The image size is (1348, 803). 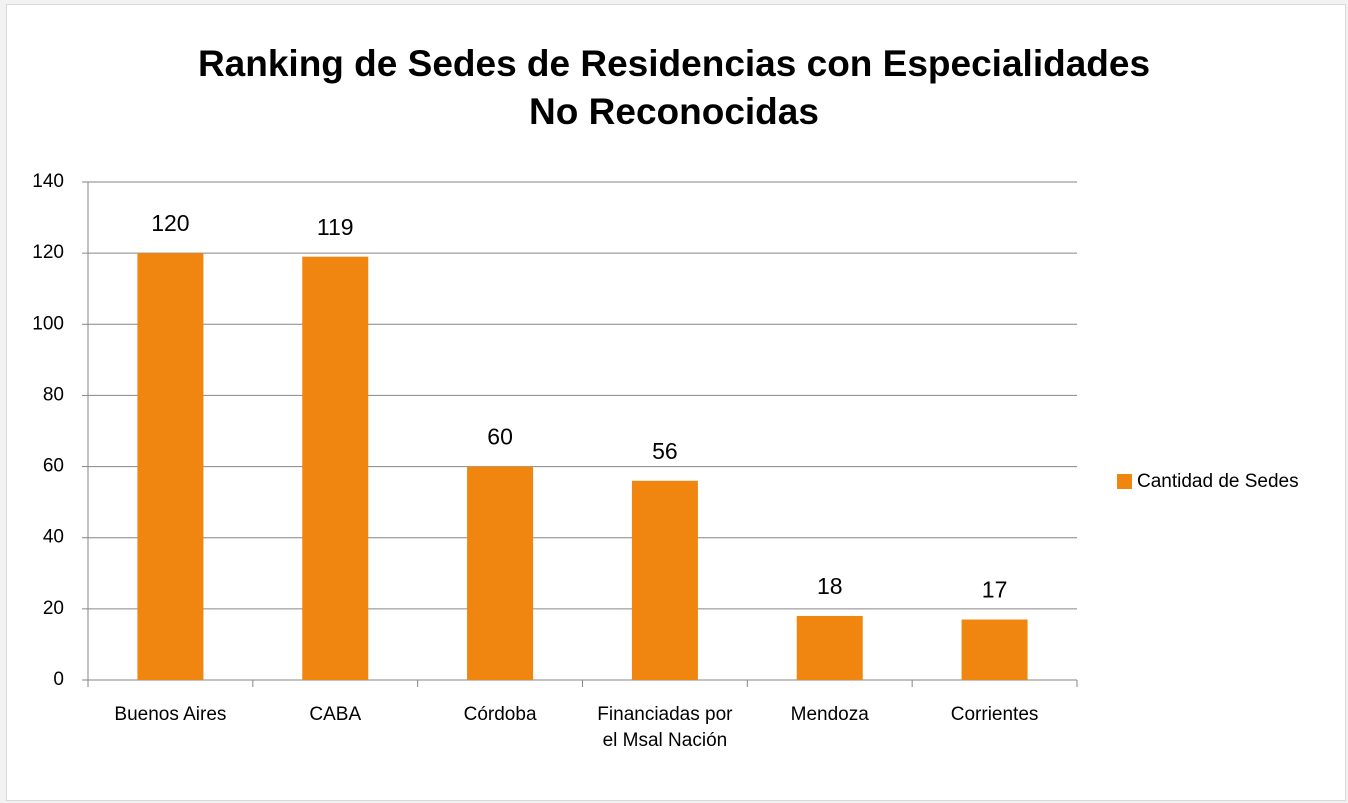 What do you see at coordinates (53, 608) in the screenshot?
I see `y-tick-label: 20` at bounding box center [53, 608].